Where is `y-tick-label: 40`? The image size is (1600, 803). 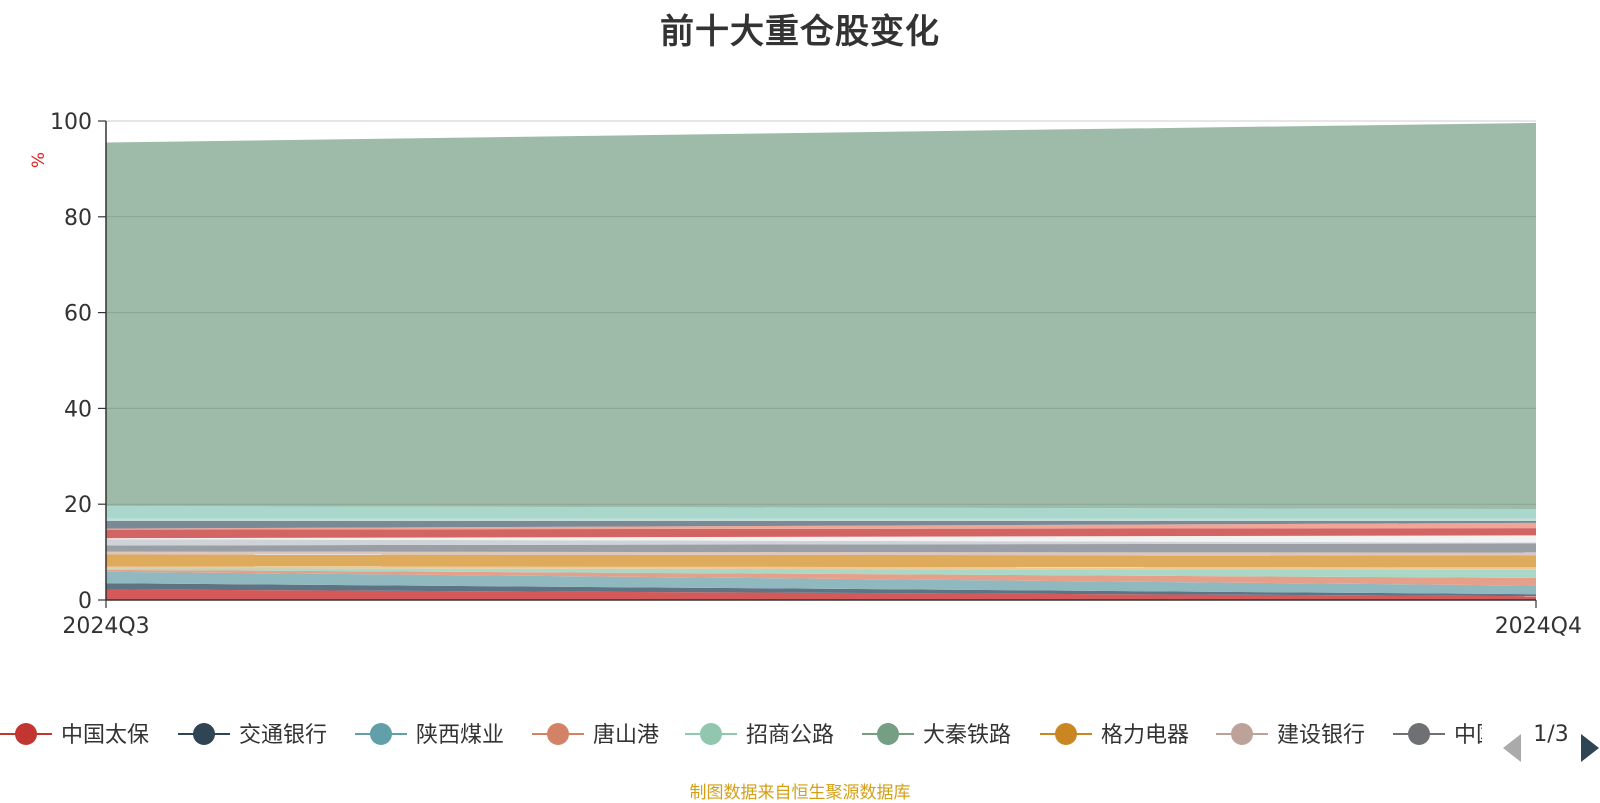 y-tick-label: 40 is located at coordinates (78, 409).